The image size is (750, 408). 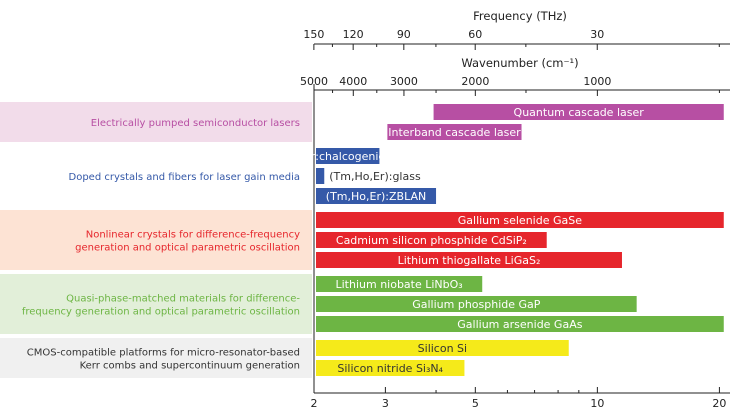 I want to click on bar-label-2-2: Lithium thiogallate LiGaS₂, so click(x=469, y=260).